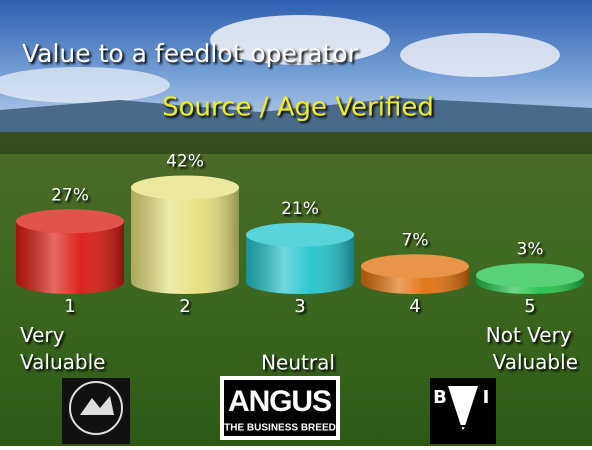 The image size is (592, 450). I want to click on x-tick-label: 1, so click(69, 306).